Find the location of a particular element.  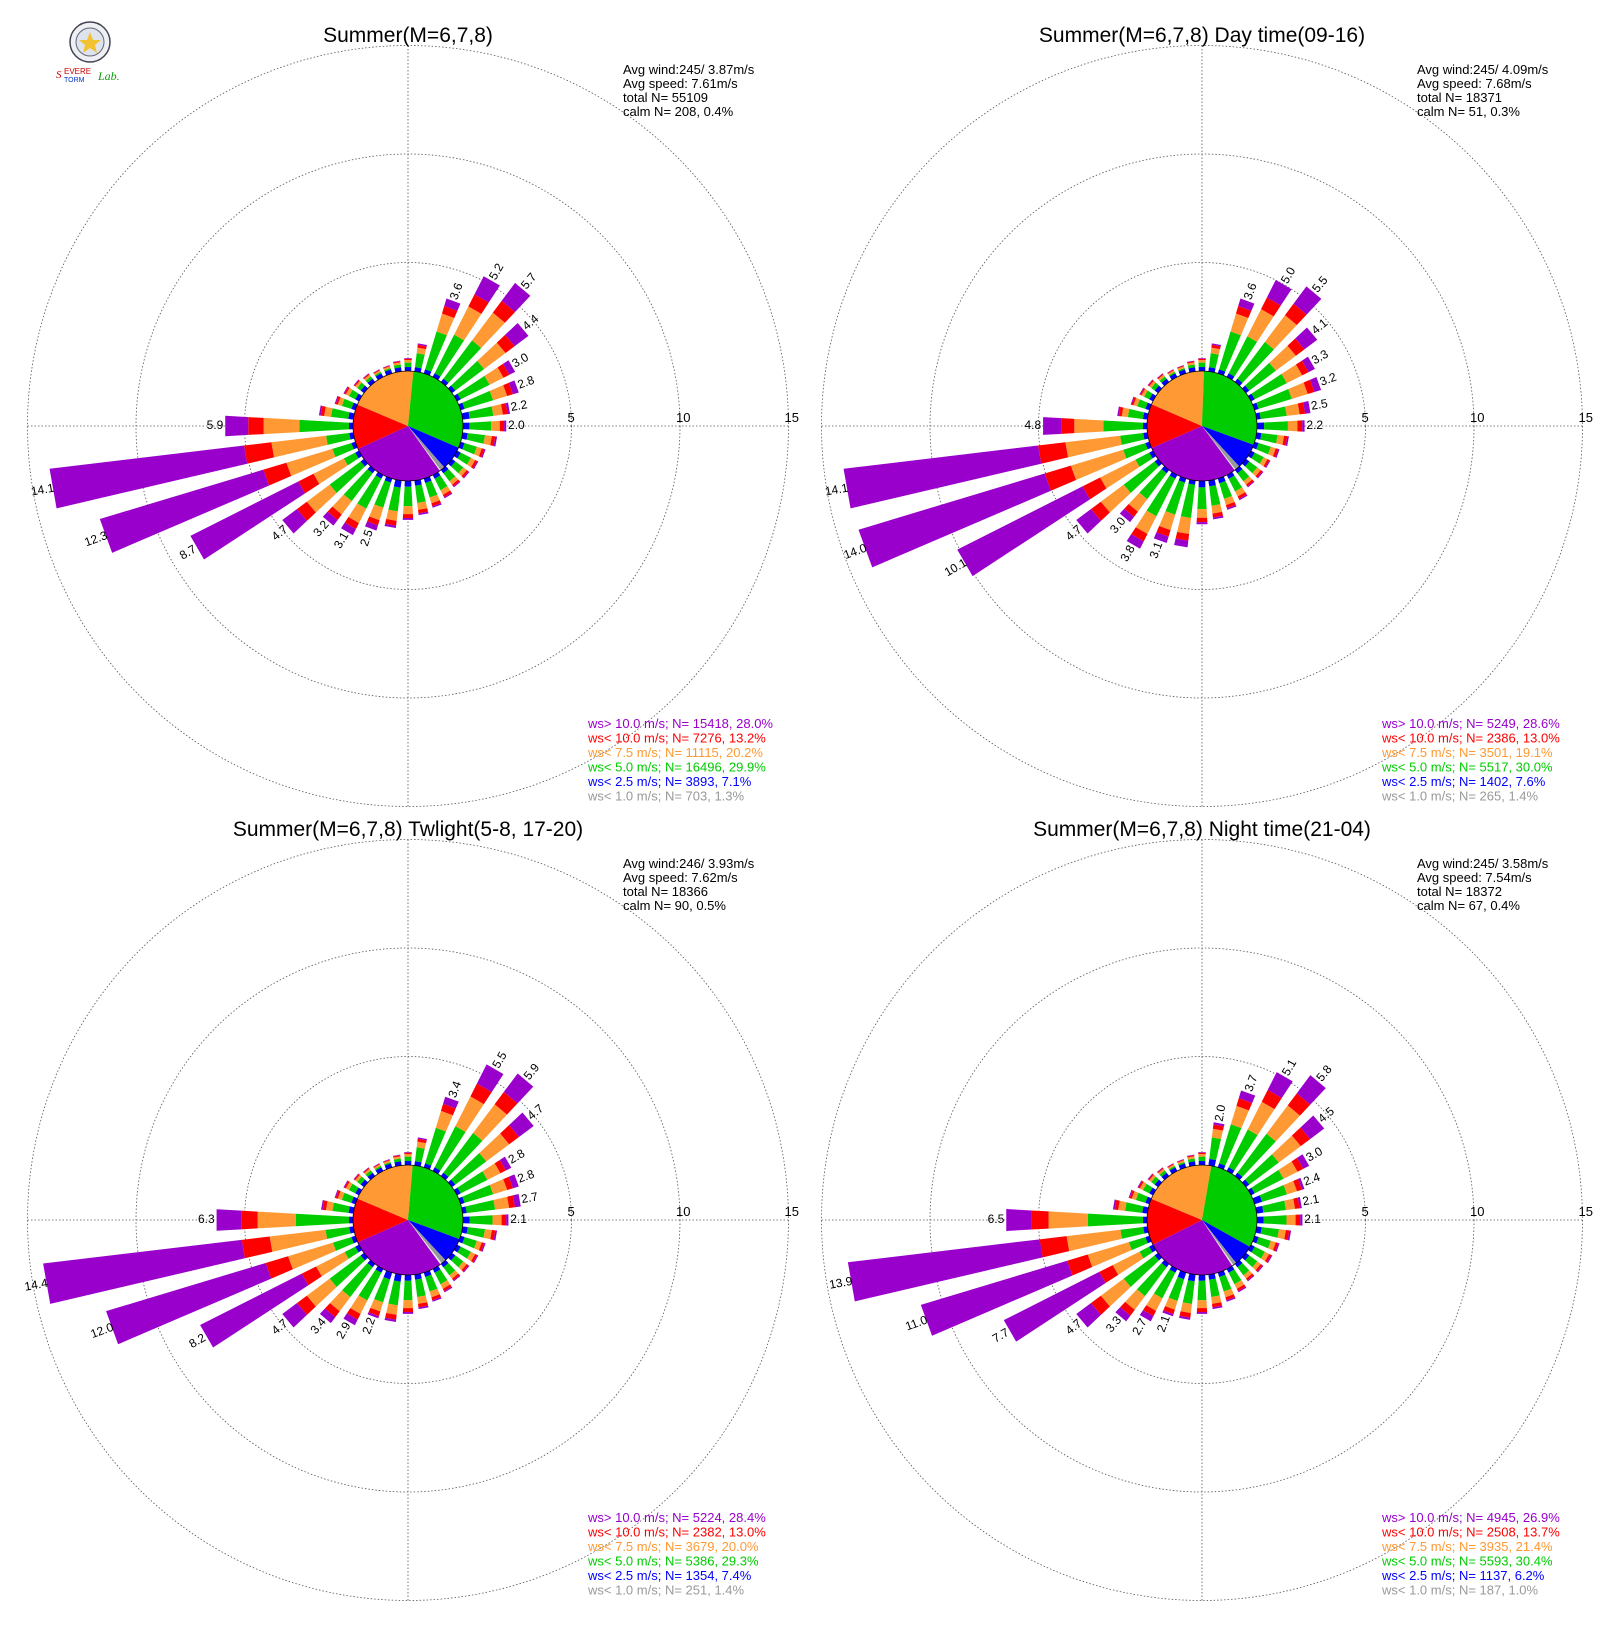

ring-label: 15 is located at coordinates (792, 1211).